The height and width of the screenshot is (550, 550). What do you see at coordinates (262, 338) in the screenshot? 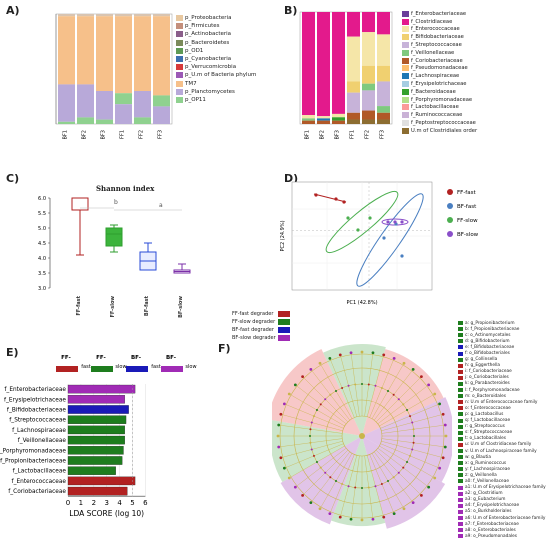
I see `panel-f-group-legend-item: BF-slow degrader` at bounding box center [262, 338].